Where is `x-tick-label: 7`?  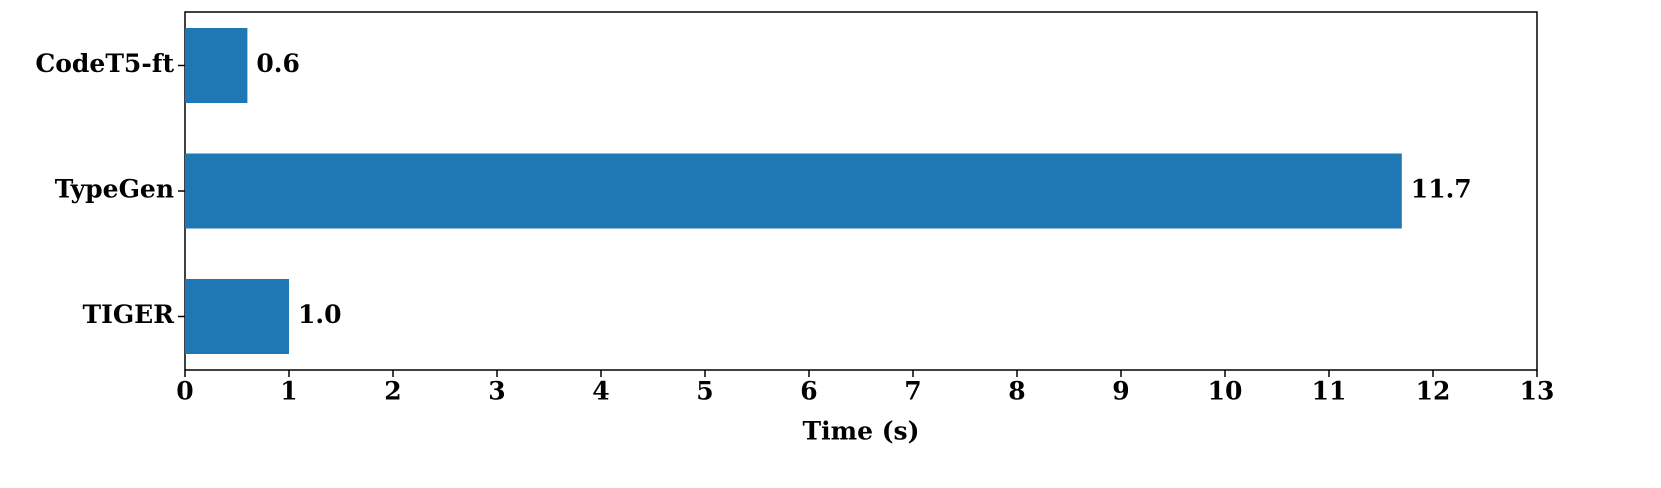 x-tick-label: 7 is located at coordinates (912, 391).